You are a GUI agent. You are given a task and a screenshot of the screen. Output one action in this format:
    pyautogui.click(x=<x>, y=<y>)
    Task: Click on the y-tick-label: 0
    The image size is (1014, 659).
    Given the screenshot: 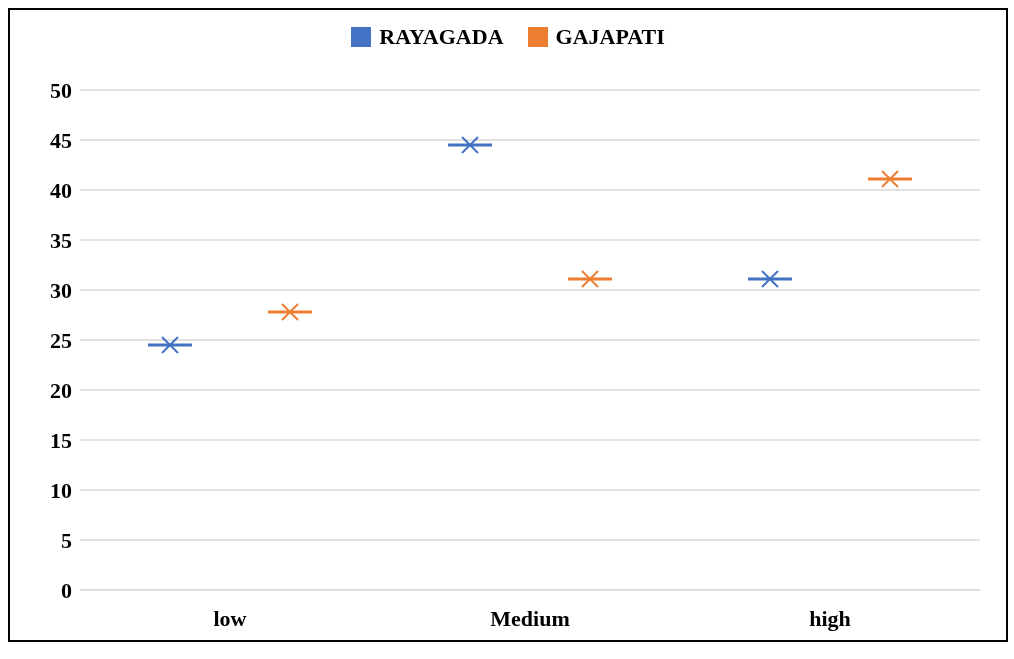 What is the action you would take?
    pyautogui.click(x=66, y=590)
    